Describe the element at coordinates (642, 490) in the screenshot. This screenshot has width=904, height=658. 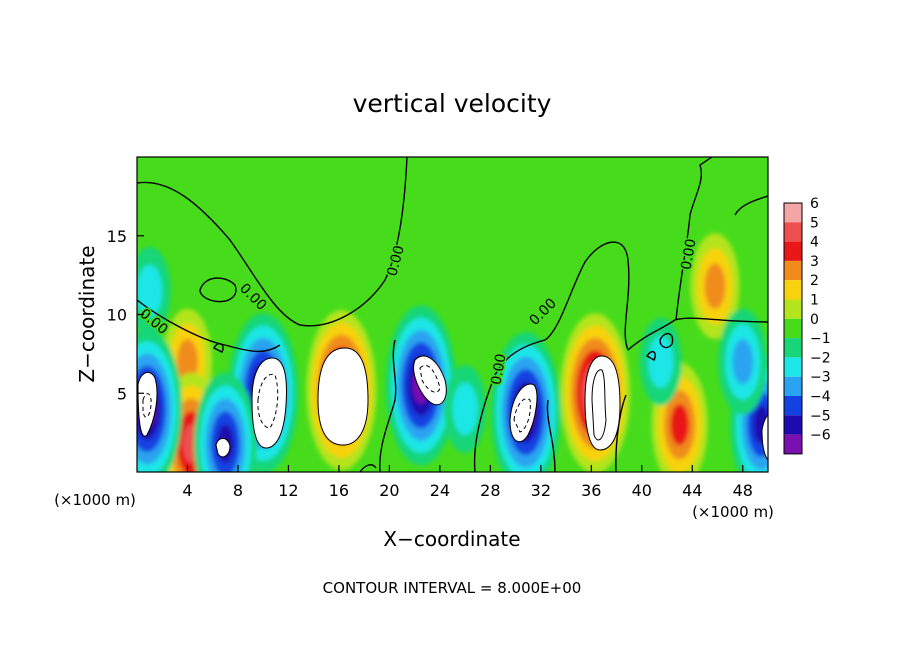
I see `x-tick-label: 40` at that location.